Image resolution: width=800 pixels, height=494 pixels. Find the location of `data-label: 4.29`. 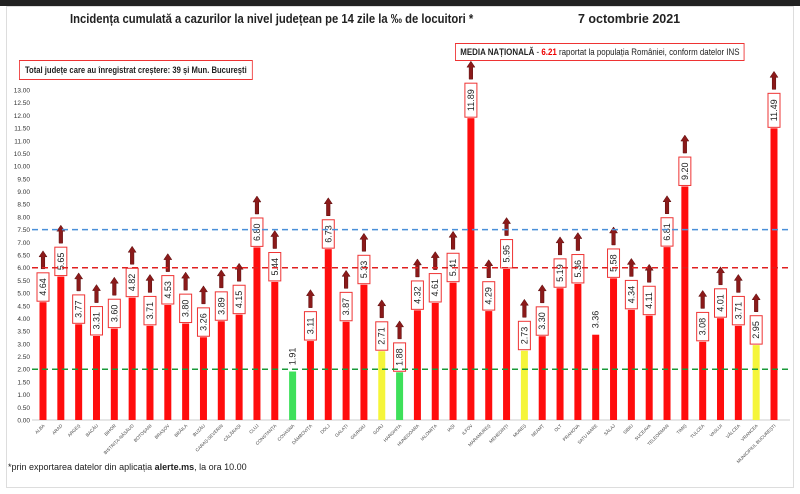

data-label: 4.29 is located at coordinates (489, 296).